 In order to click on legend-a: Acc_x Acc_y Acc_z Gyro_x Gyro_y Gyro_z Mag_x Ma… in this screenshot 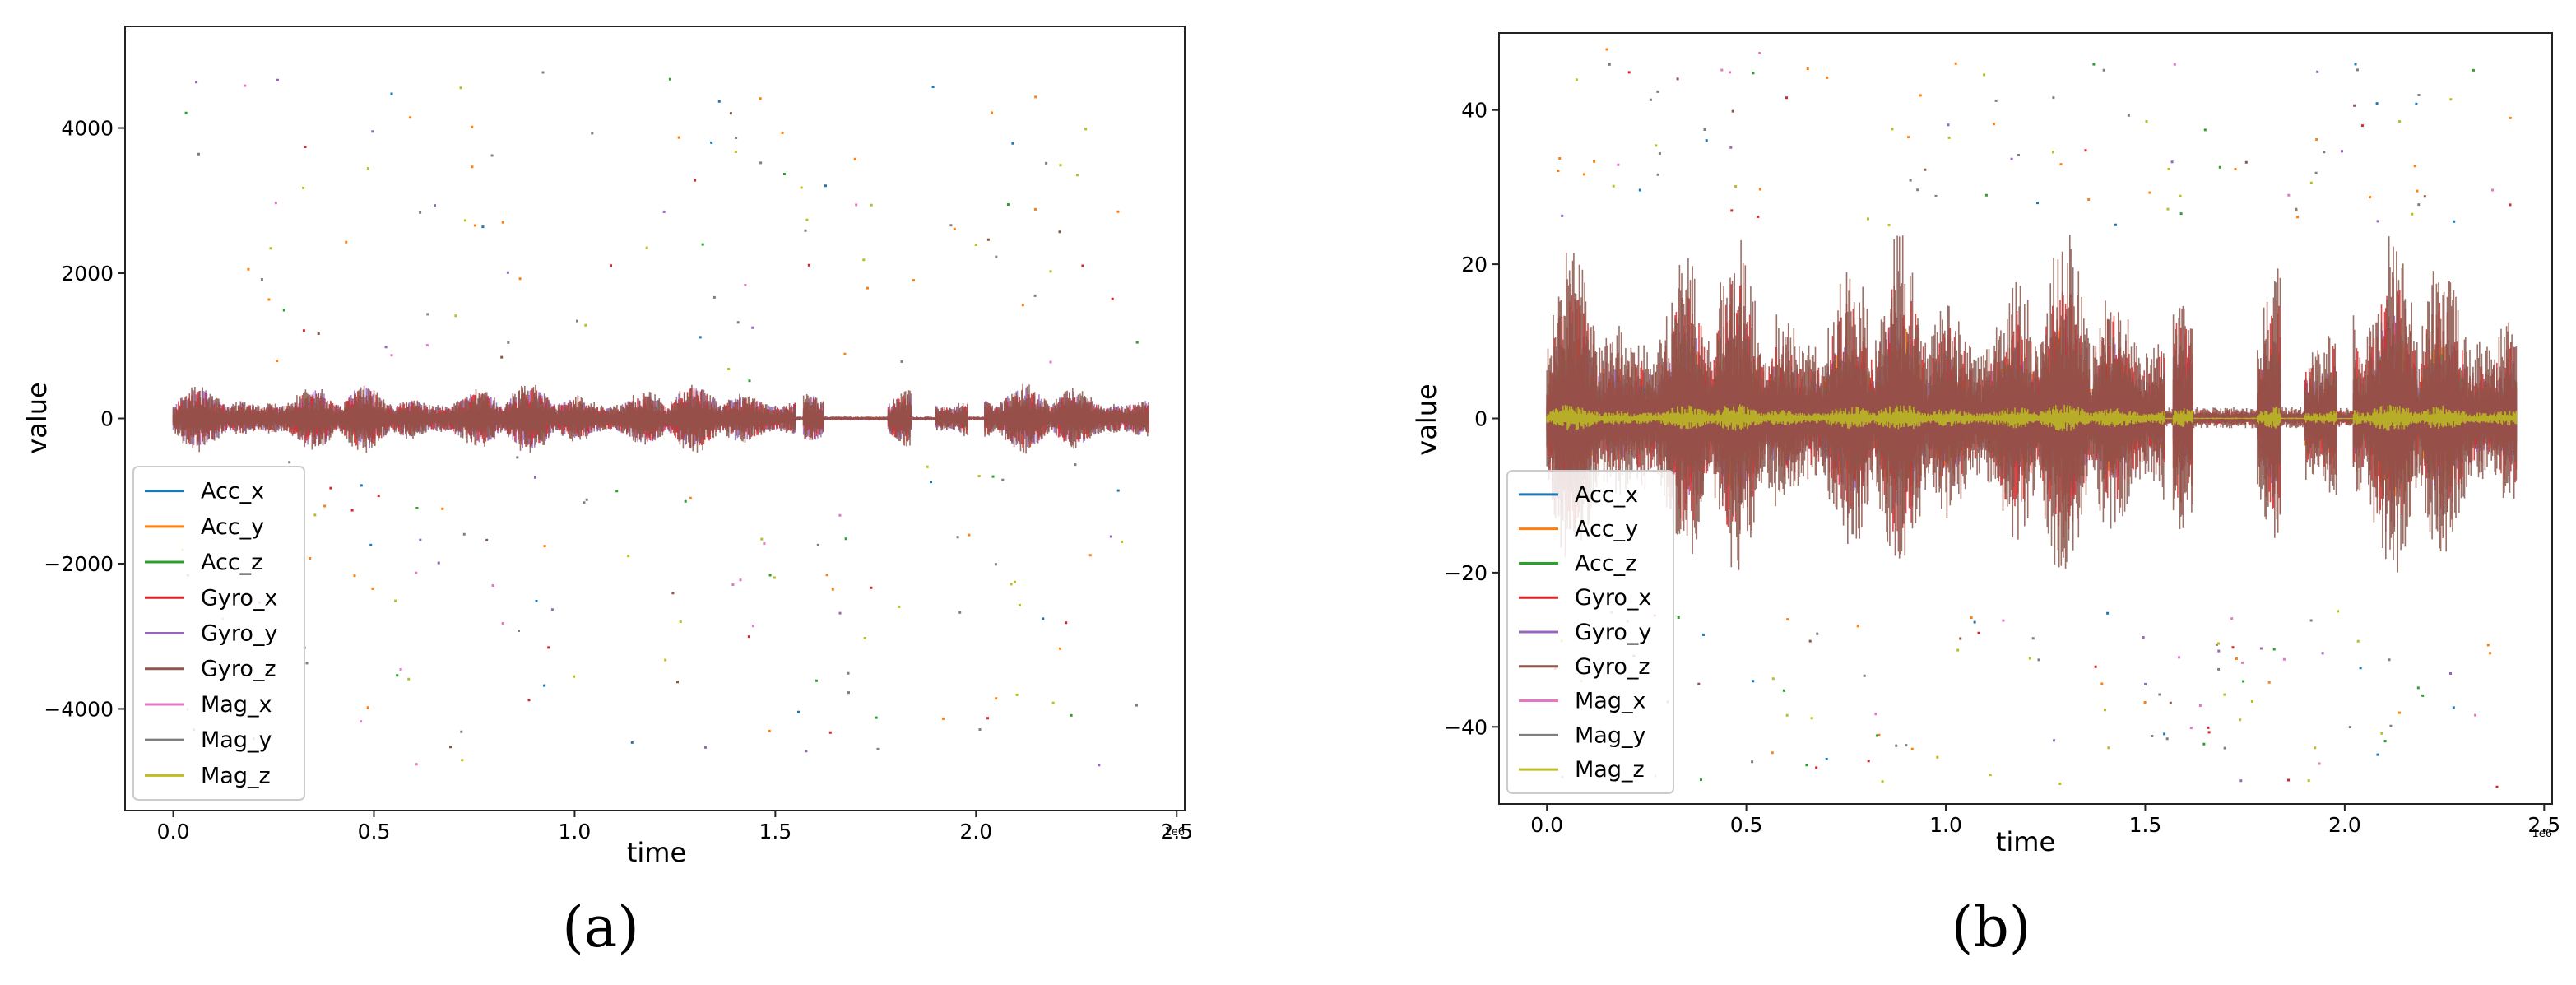, I will do `click(218, 633)`.